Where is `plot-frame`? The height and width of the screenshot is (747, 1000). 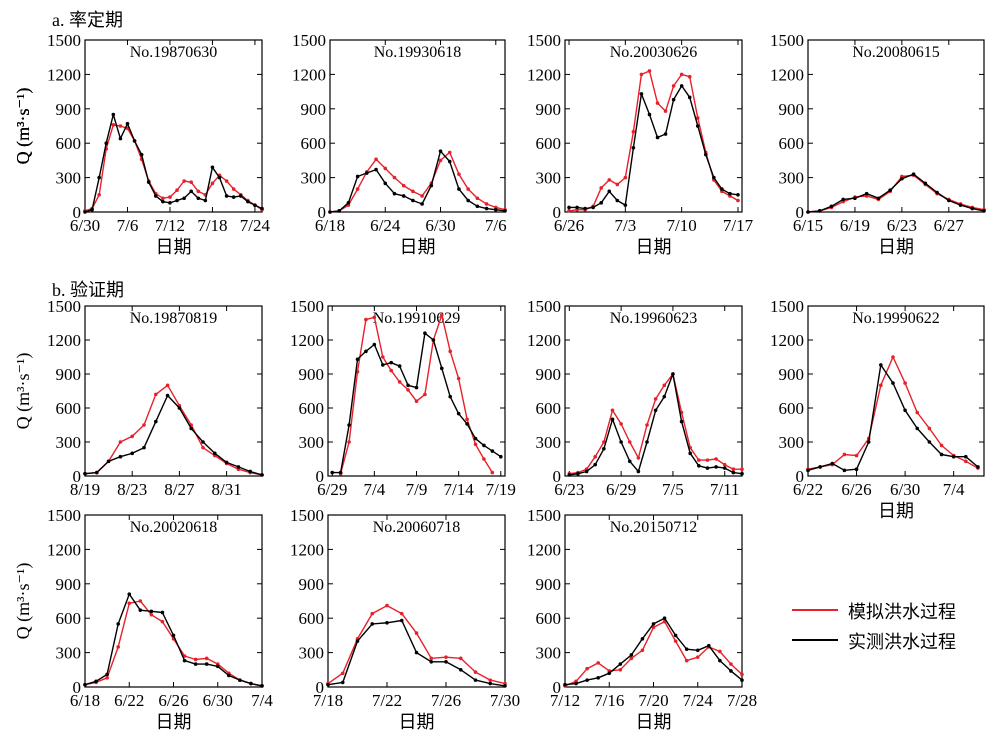 plot-frame is located at coordinates (896, 391).